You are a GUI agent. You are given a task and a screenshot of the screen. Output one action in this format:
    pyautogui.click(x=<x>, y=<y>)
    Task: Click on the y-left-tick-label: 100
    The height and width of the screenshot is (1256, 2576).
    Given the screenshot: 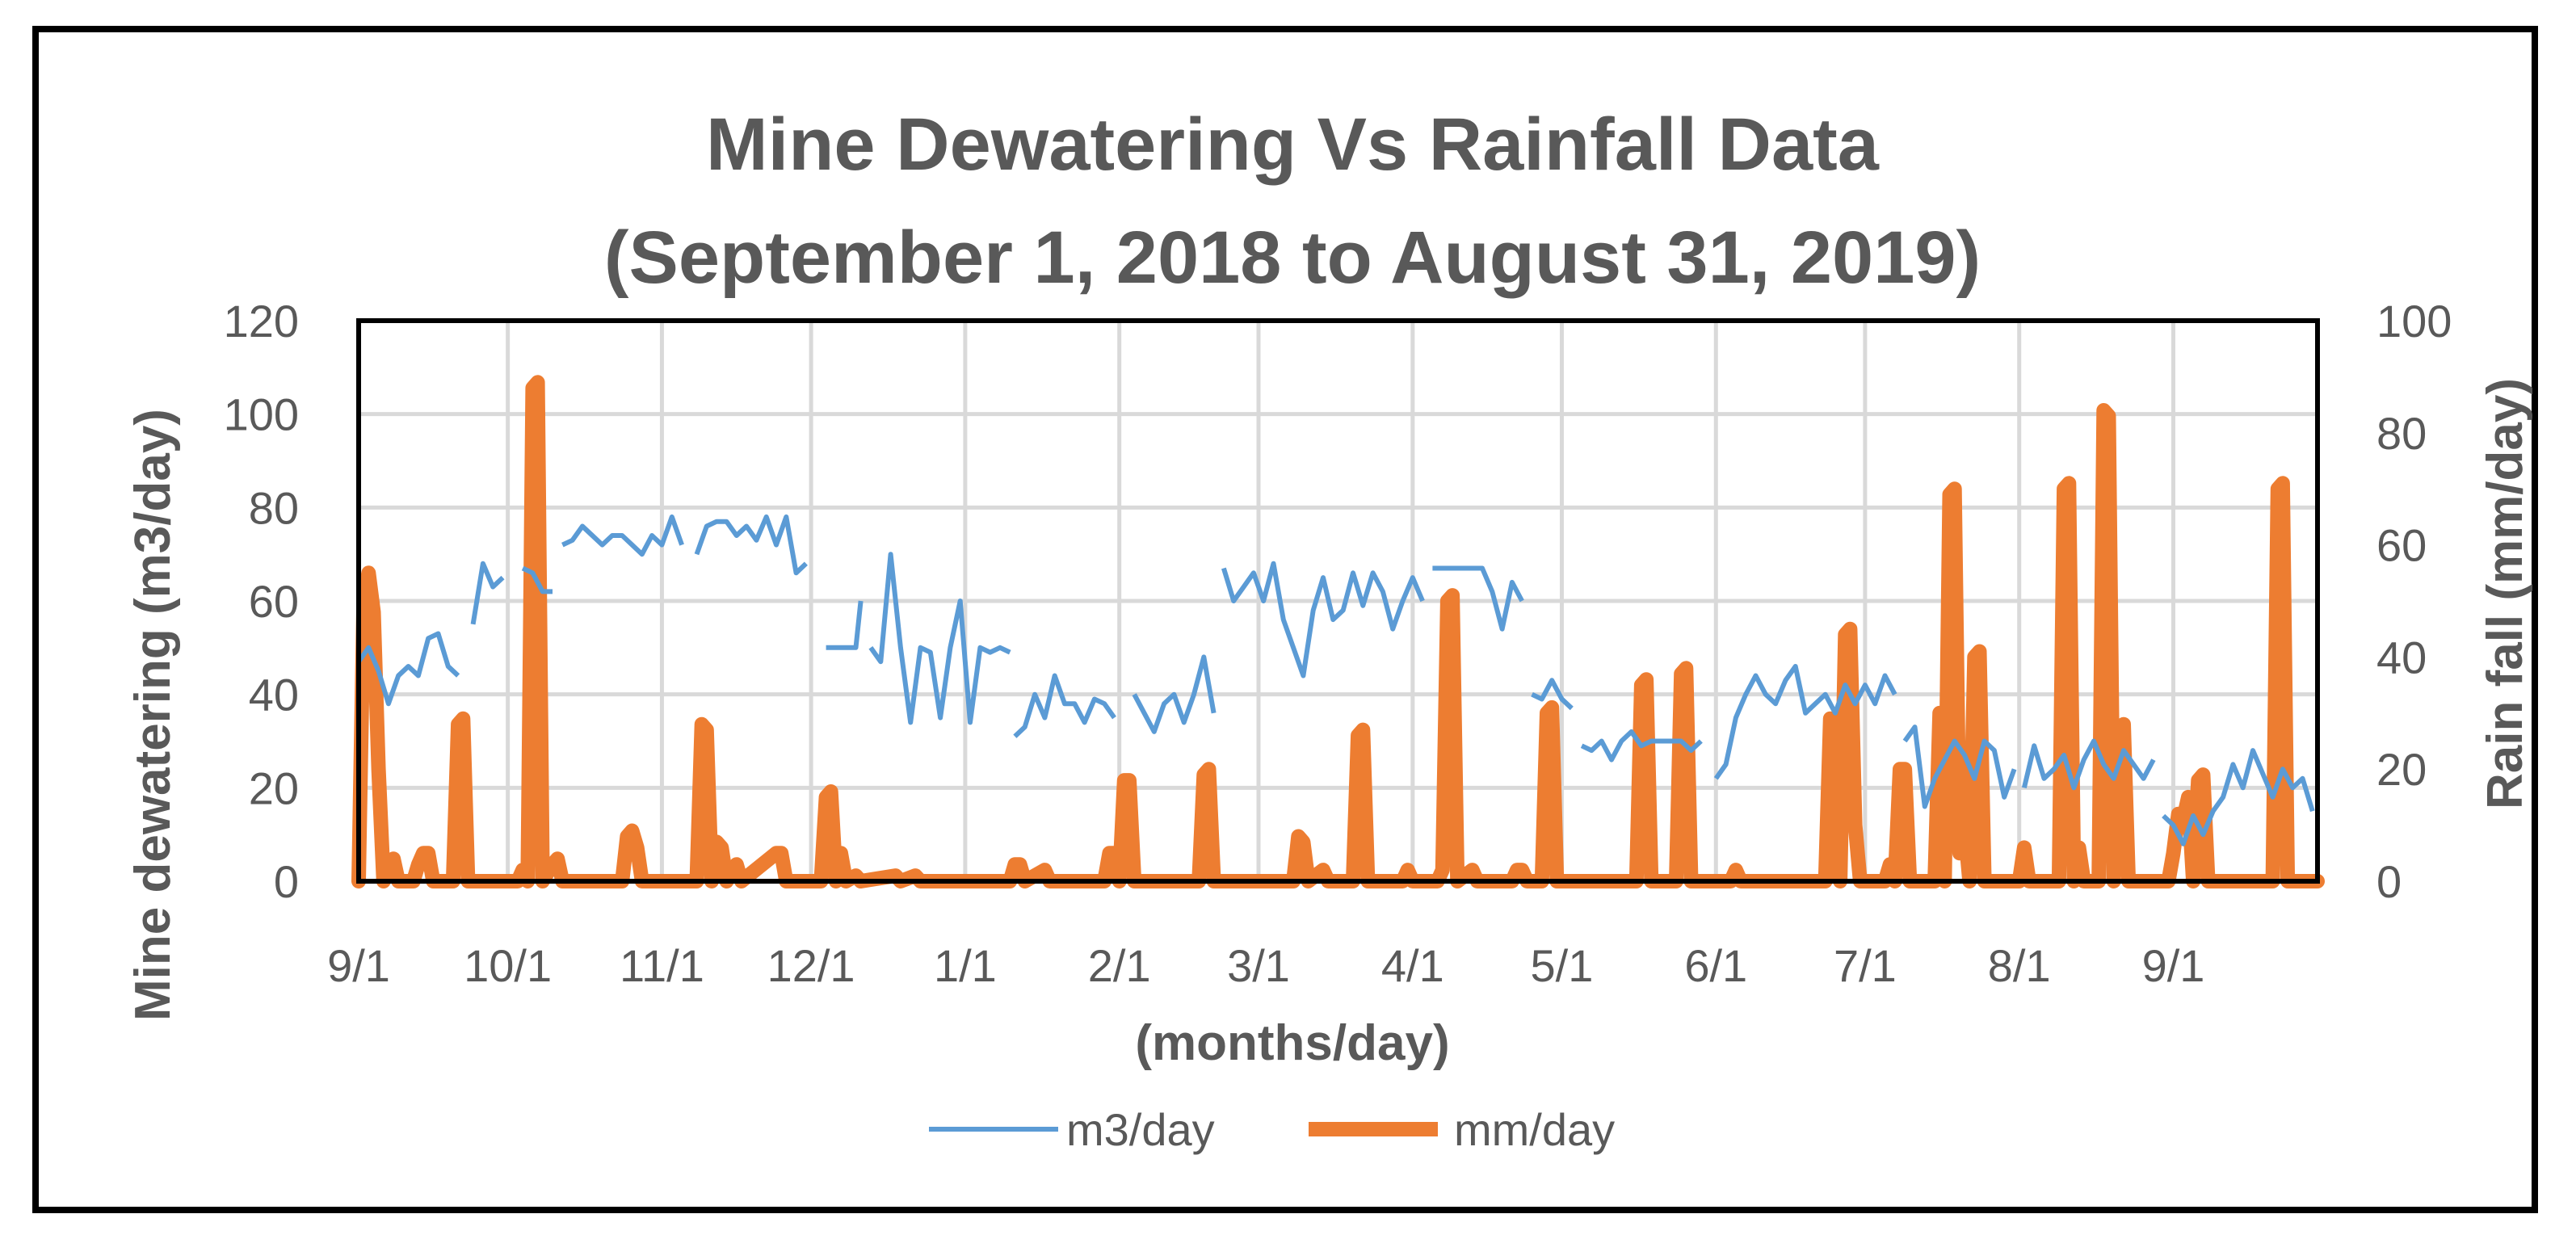 What is the action you would take?
    pyautogui.click(x=261, y=414)
    